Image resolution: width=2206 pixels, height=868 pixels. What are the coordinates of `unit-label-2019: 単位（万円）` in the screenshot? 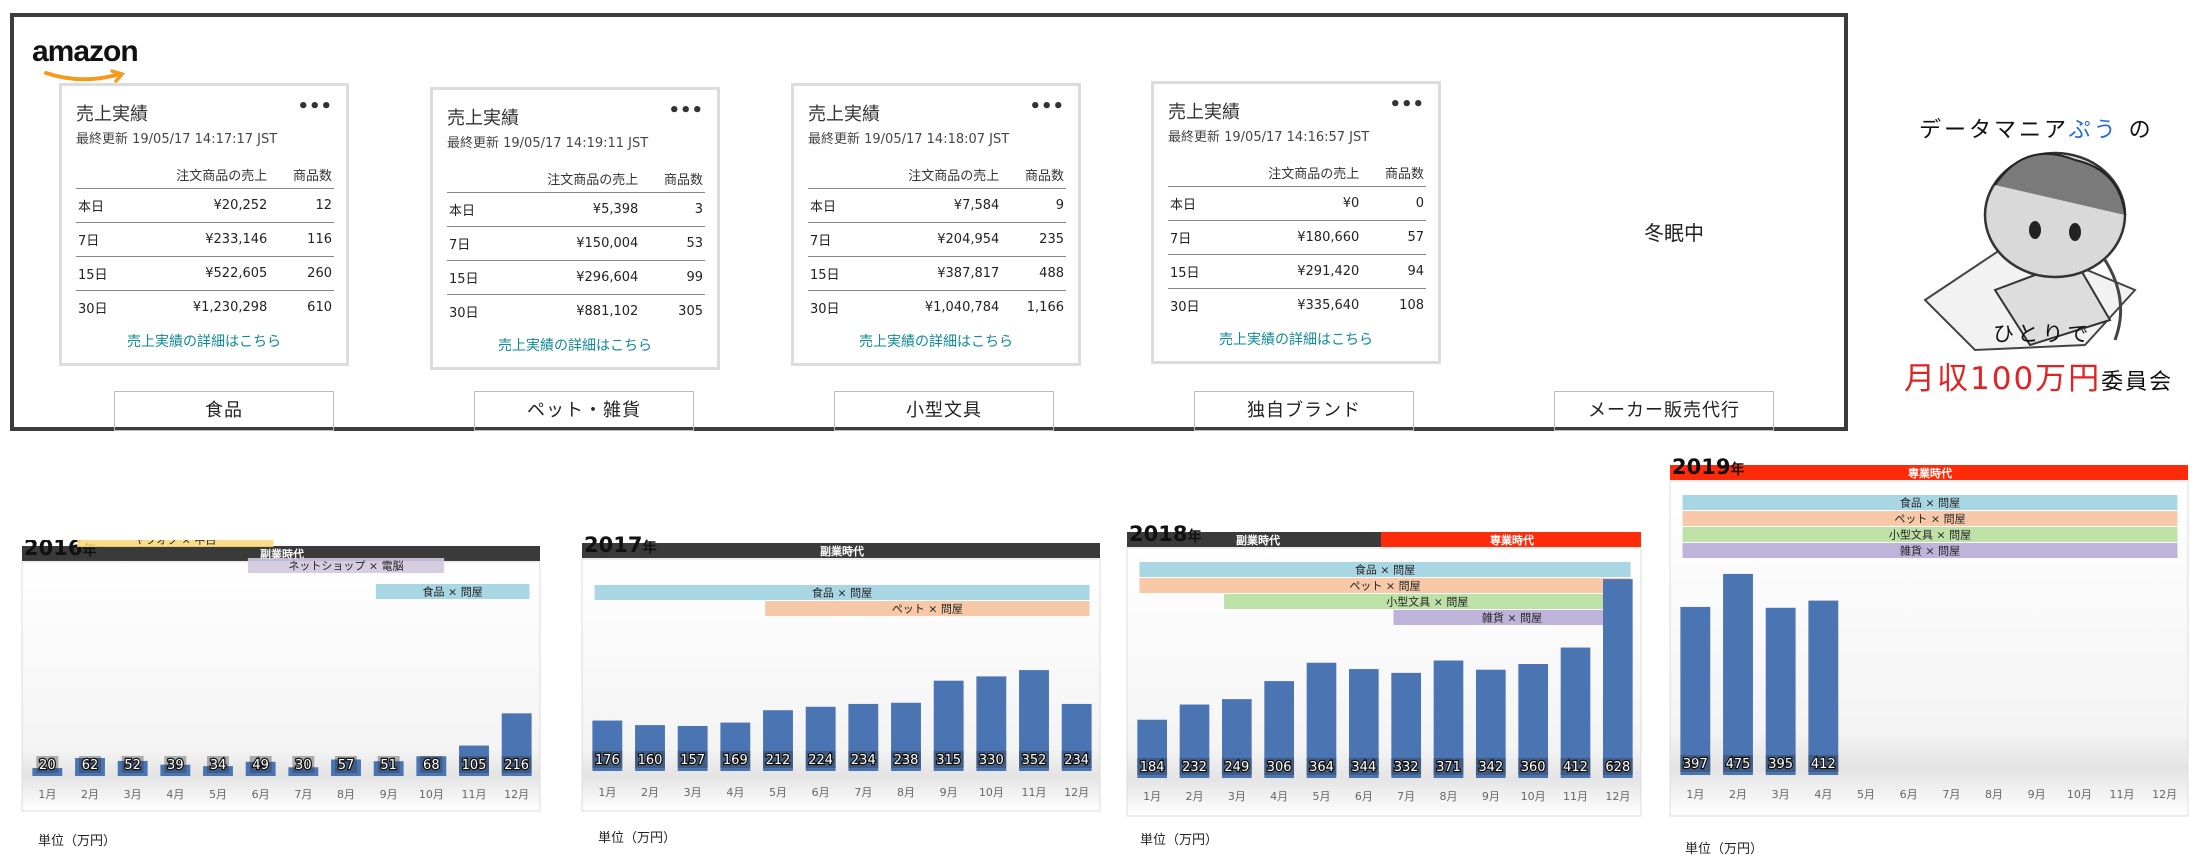 It's located at (1724, 849).